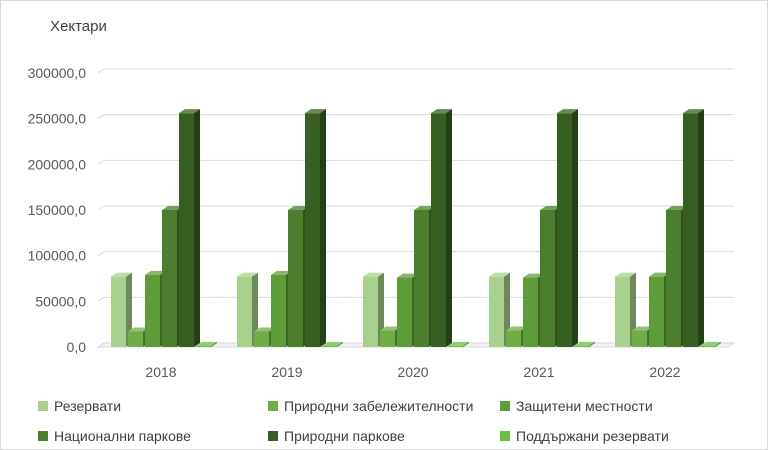 This screenshot has height=450, width=768. Describe the element at coordinates (57, 164) in the screenshot. I see `y-tick-label: 200000,0` at that location.